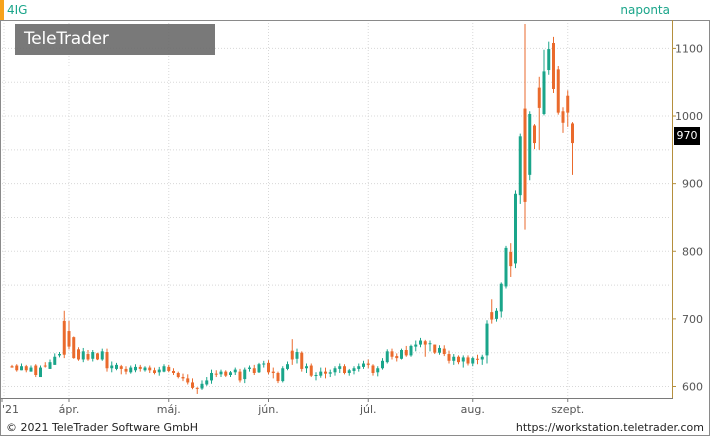  Describe the element at coordinates (689, 48) in the screenshot. I see `y-tick-label: 1100` at that location.